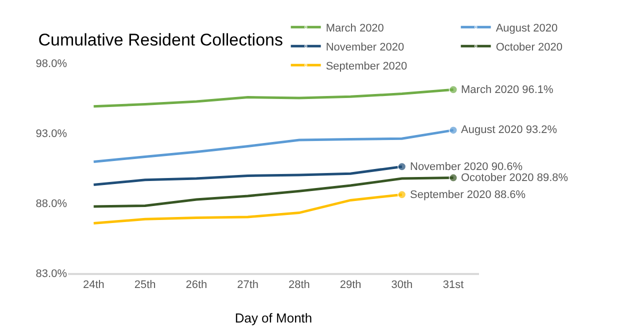 The height and width of the screenshot is (335, 638). What do you see at coordinates (468, 195) in the screenshot?
I see `annotation: September 2020 88.6%` at bounding box center [468, 195].